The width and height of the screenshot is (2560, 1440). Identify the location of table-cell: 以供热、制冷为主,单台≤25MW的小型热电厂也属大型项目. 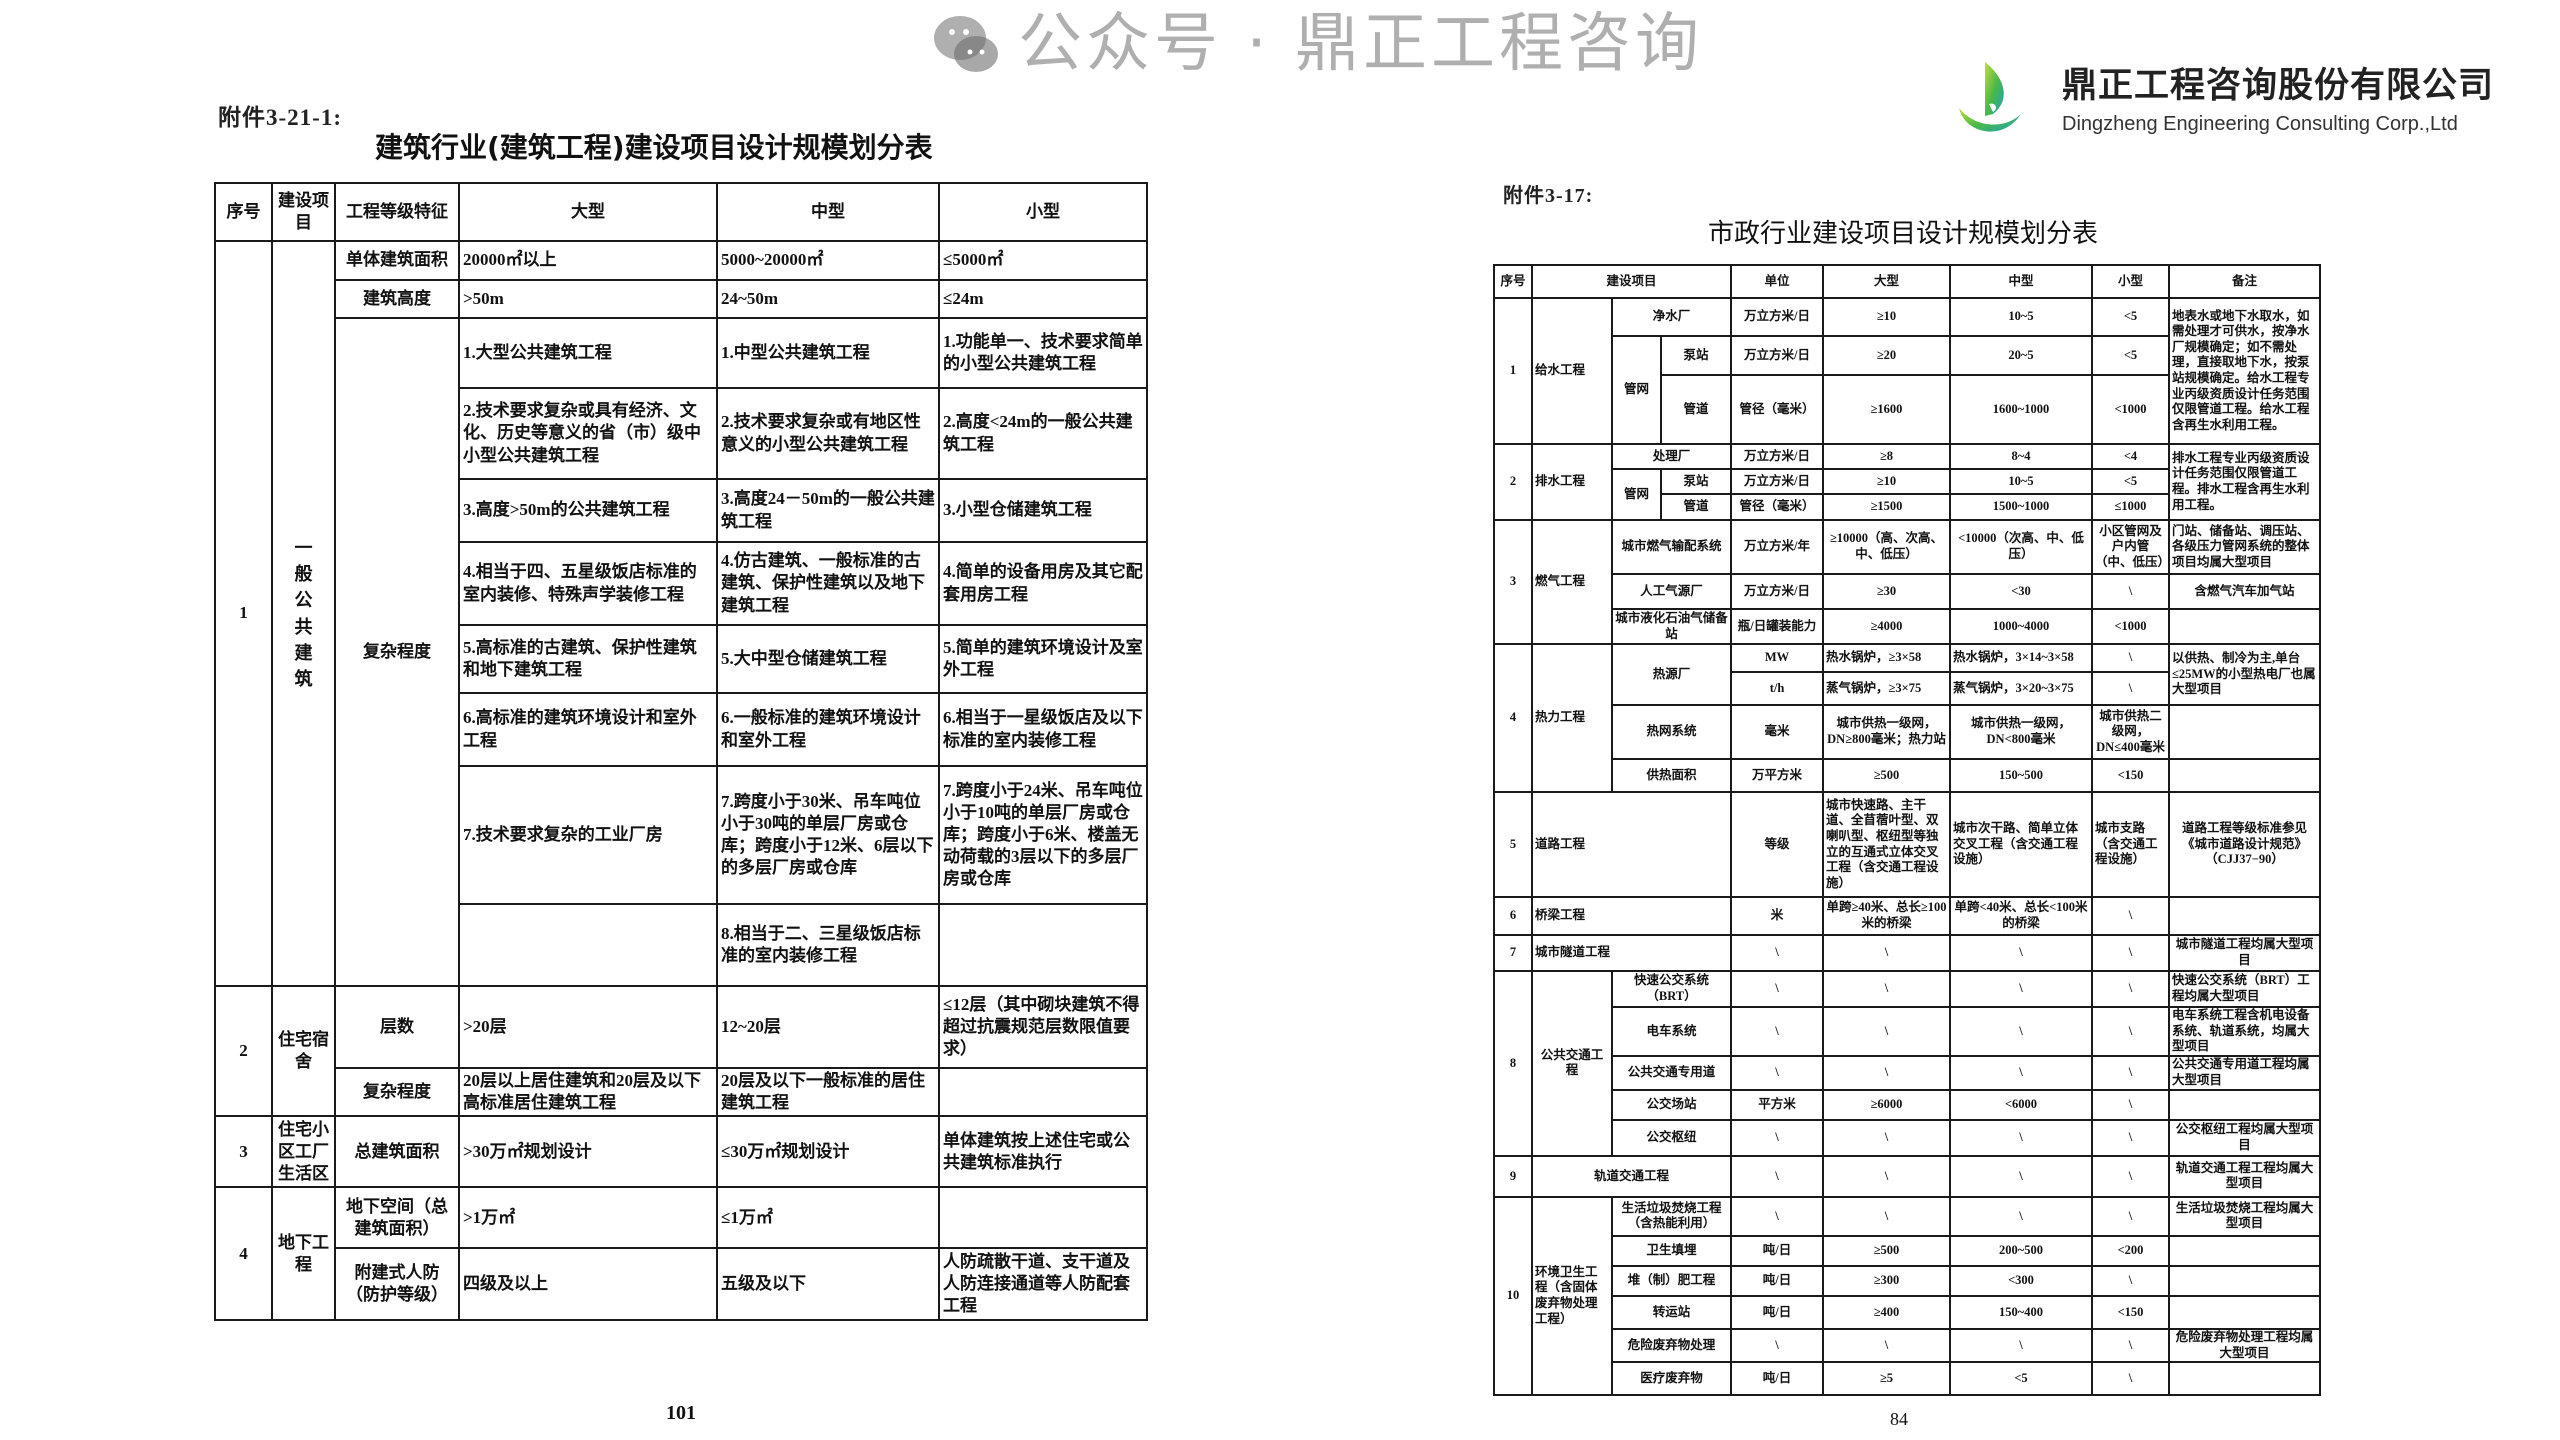
(2244, 674).